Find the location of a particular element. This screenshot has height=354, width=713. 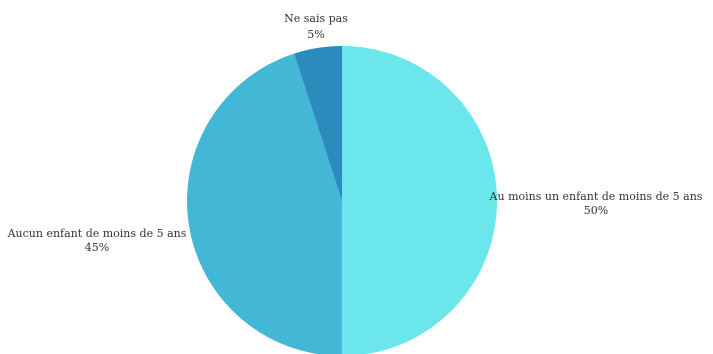

slice-label-group-1: Aucun enfant de moins de 5 ans 45% is located at coordinates (97, 240).